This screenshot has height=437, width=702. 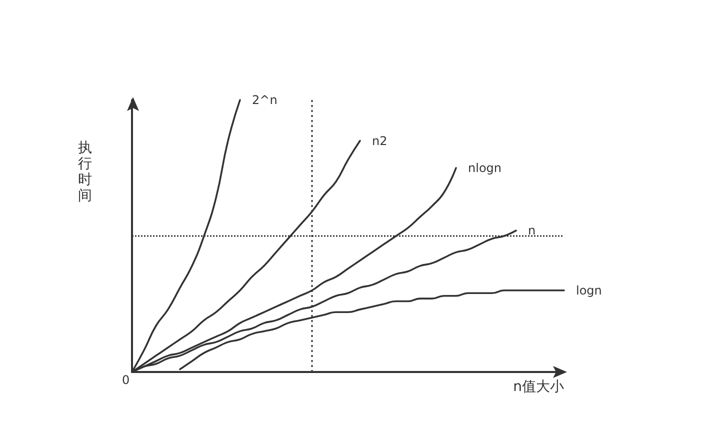 What do you see at coordinates (265, 100) in the screenshot?
I see `series-label: 2^n` at bounding box center [265, 100].